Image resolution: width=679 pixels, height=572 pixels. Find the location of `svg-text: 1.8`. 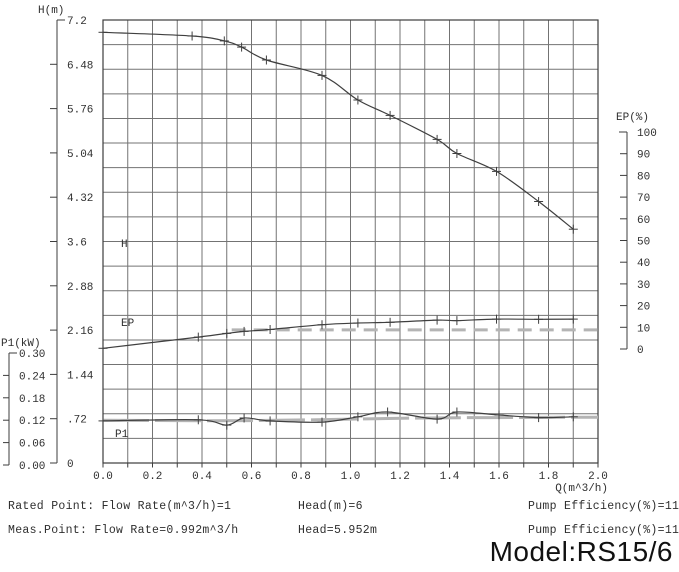

svg-text: 1.8 is located at coordinates (549, 477).